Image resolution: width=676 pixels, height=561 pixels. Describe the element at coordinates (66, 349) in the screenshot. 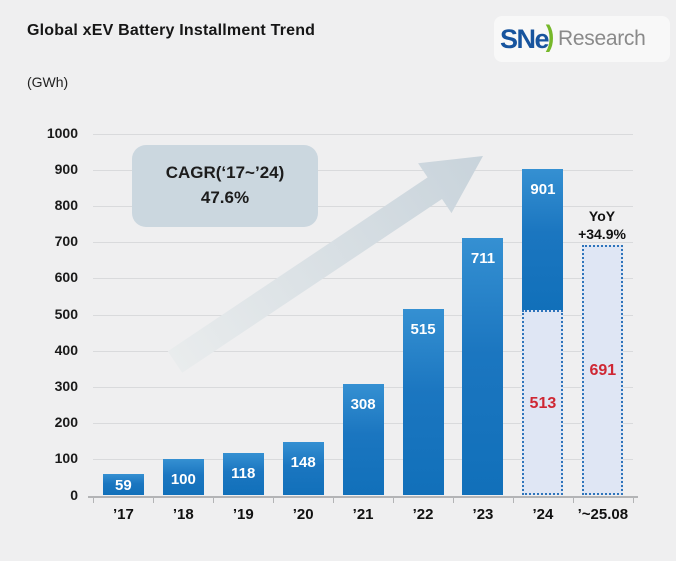

I see `y-axis-label: 400` at that location.